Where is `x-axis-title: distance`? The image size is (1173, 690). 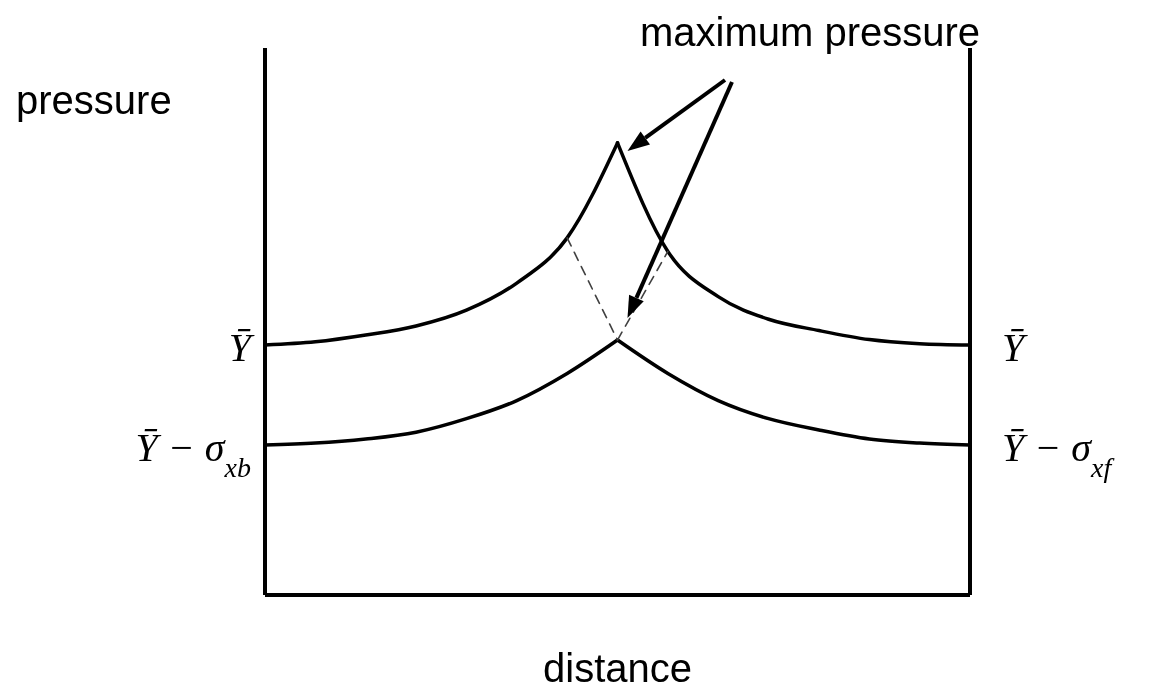 x-axis-title: distance is located at coordinates (617, 668).